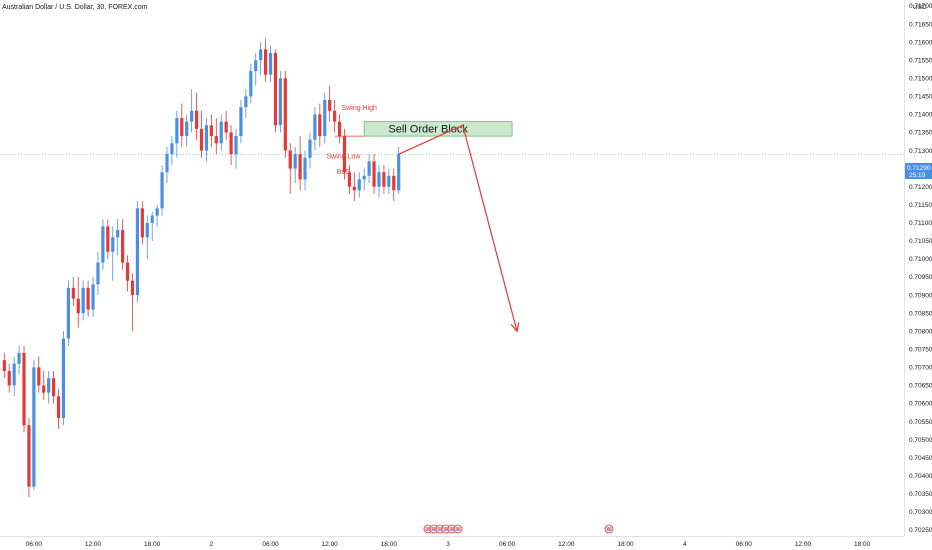 This screenshot has width=932, height=550. What do you see at coordinates (518, 529) in the screenshot?
I see `economic-events` at bounding box center [518, 529].